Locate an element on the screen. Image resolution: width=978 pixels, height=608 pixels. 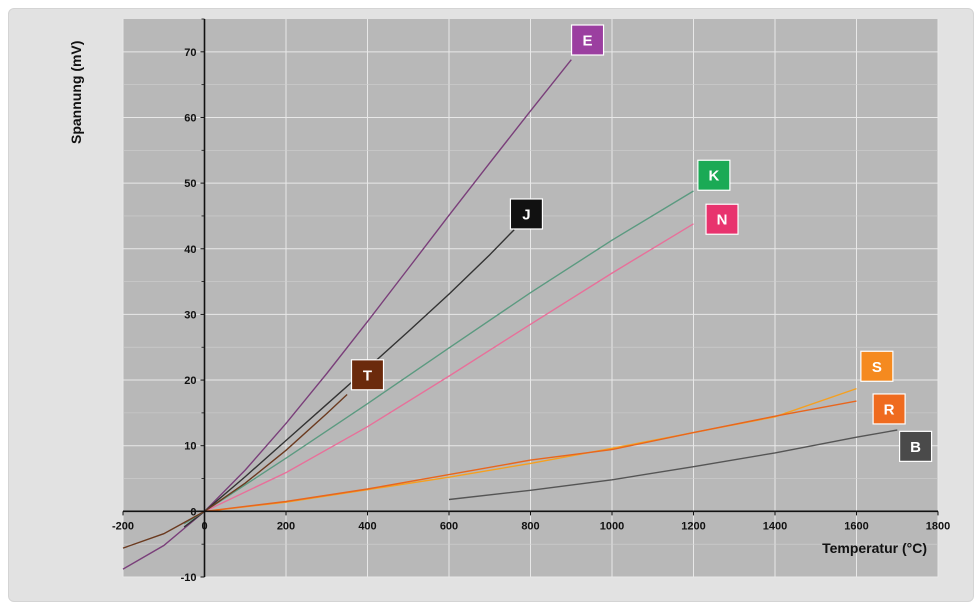
series-tag-e: E is located at coordinates (587, 40).